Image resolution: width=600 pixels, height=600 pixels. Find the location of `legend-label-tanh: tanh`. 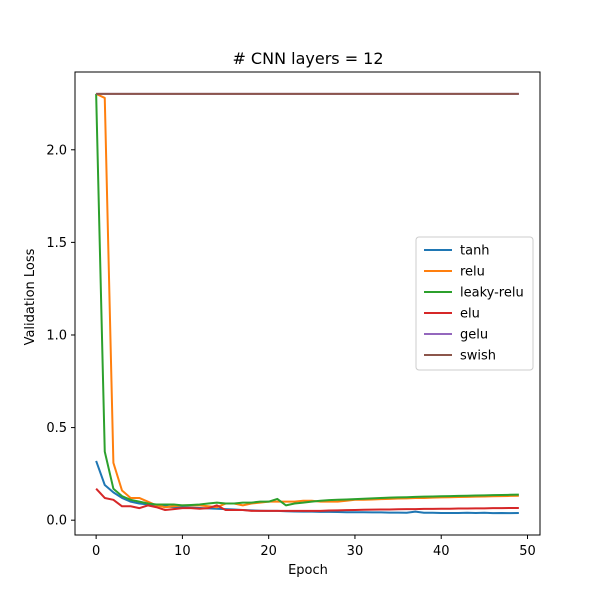

legend-label-tanh: tanh is located at coordinates (475, 251).